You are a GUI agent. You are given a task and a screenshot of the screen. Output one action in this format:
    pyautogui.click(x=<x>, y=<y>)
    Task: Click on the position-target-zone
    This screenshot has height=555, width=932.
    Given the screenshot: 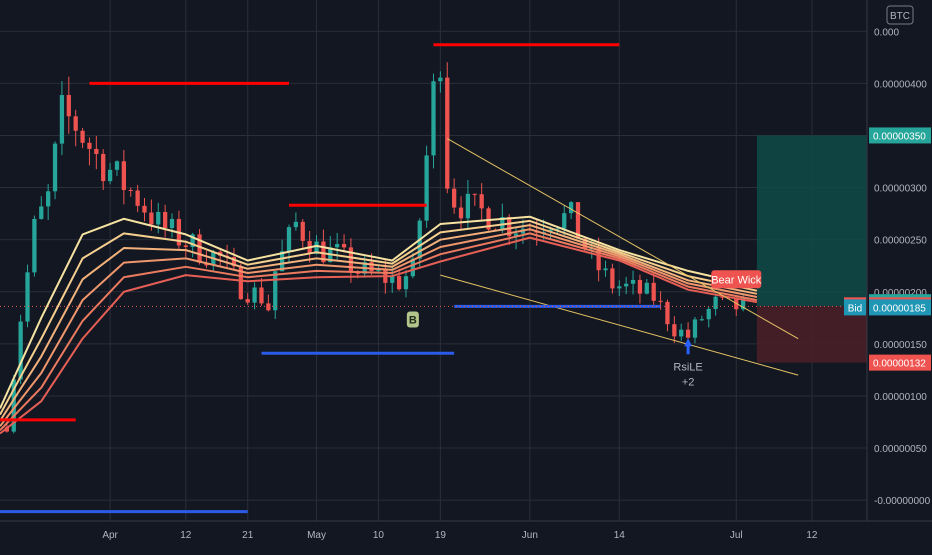 What is the action you would take?
    pyautogui.click(x=811, y=221)
    